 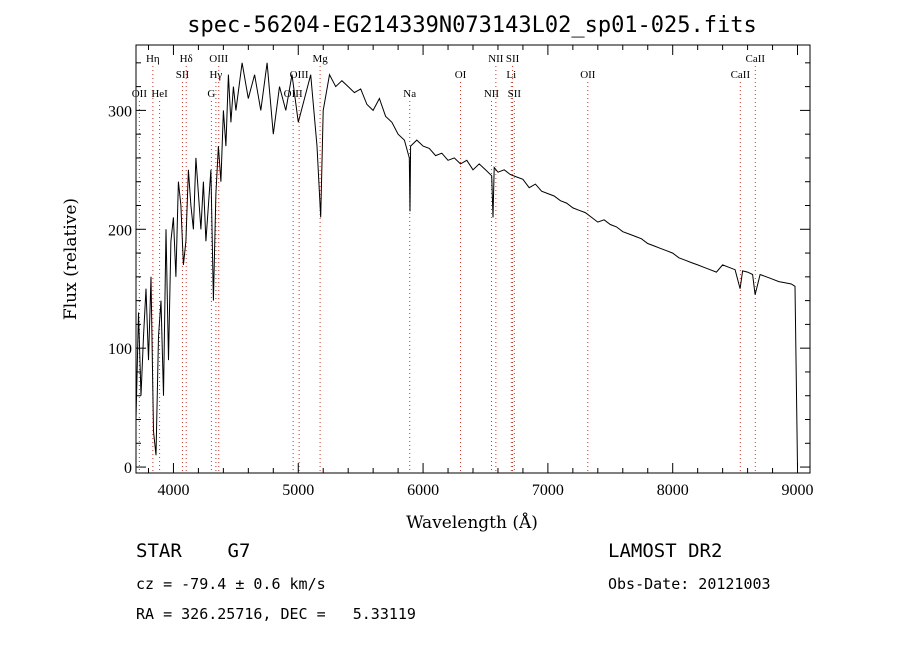 I want to click on y-tick-label: 0, so click(x=128, y=468).